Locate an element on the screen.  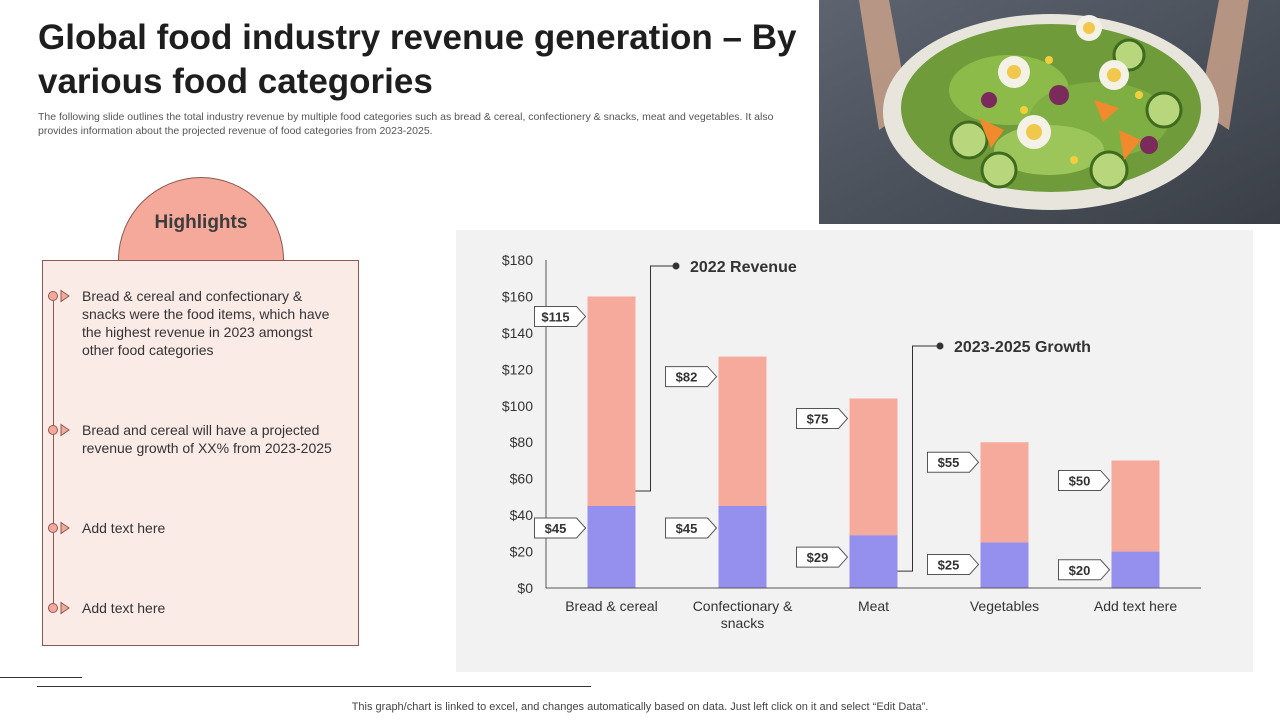
x-tick-label: Bread & cereal is located at coordinates (611, 606).